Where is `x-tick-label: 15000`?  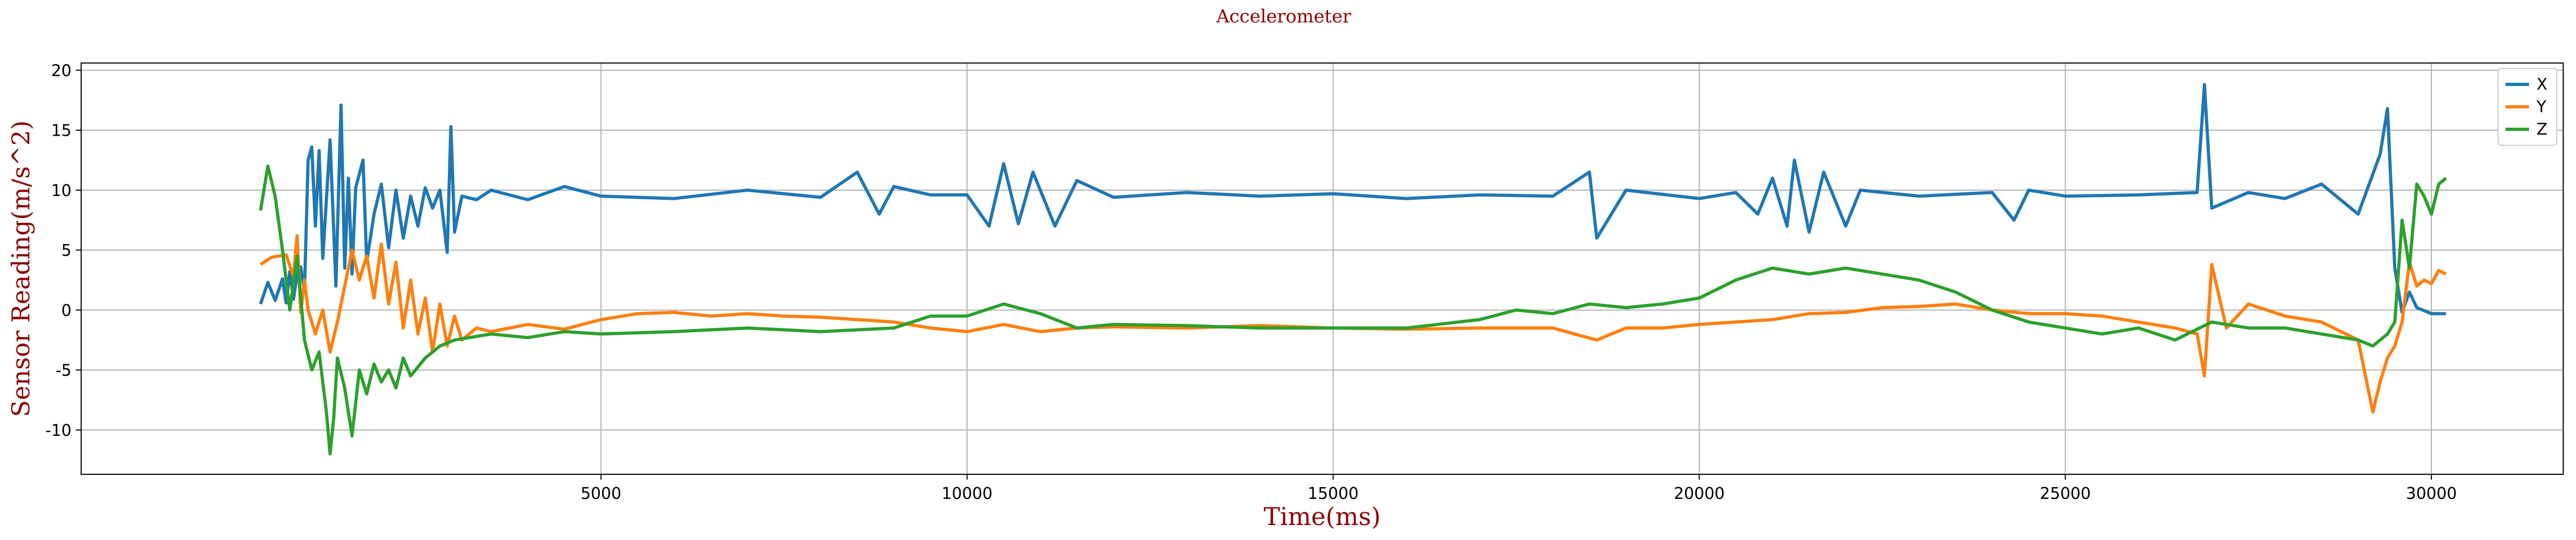
x-tick-label: 15000 is located at coordinates (1333, 494).